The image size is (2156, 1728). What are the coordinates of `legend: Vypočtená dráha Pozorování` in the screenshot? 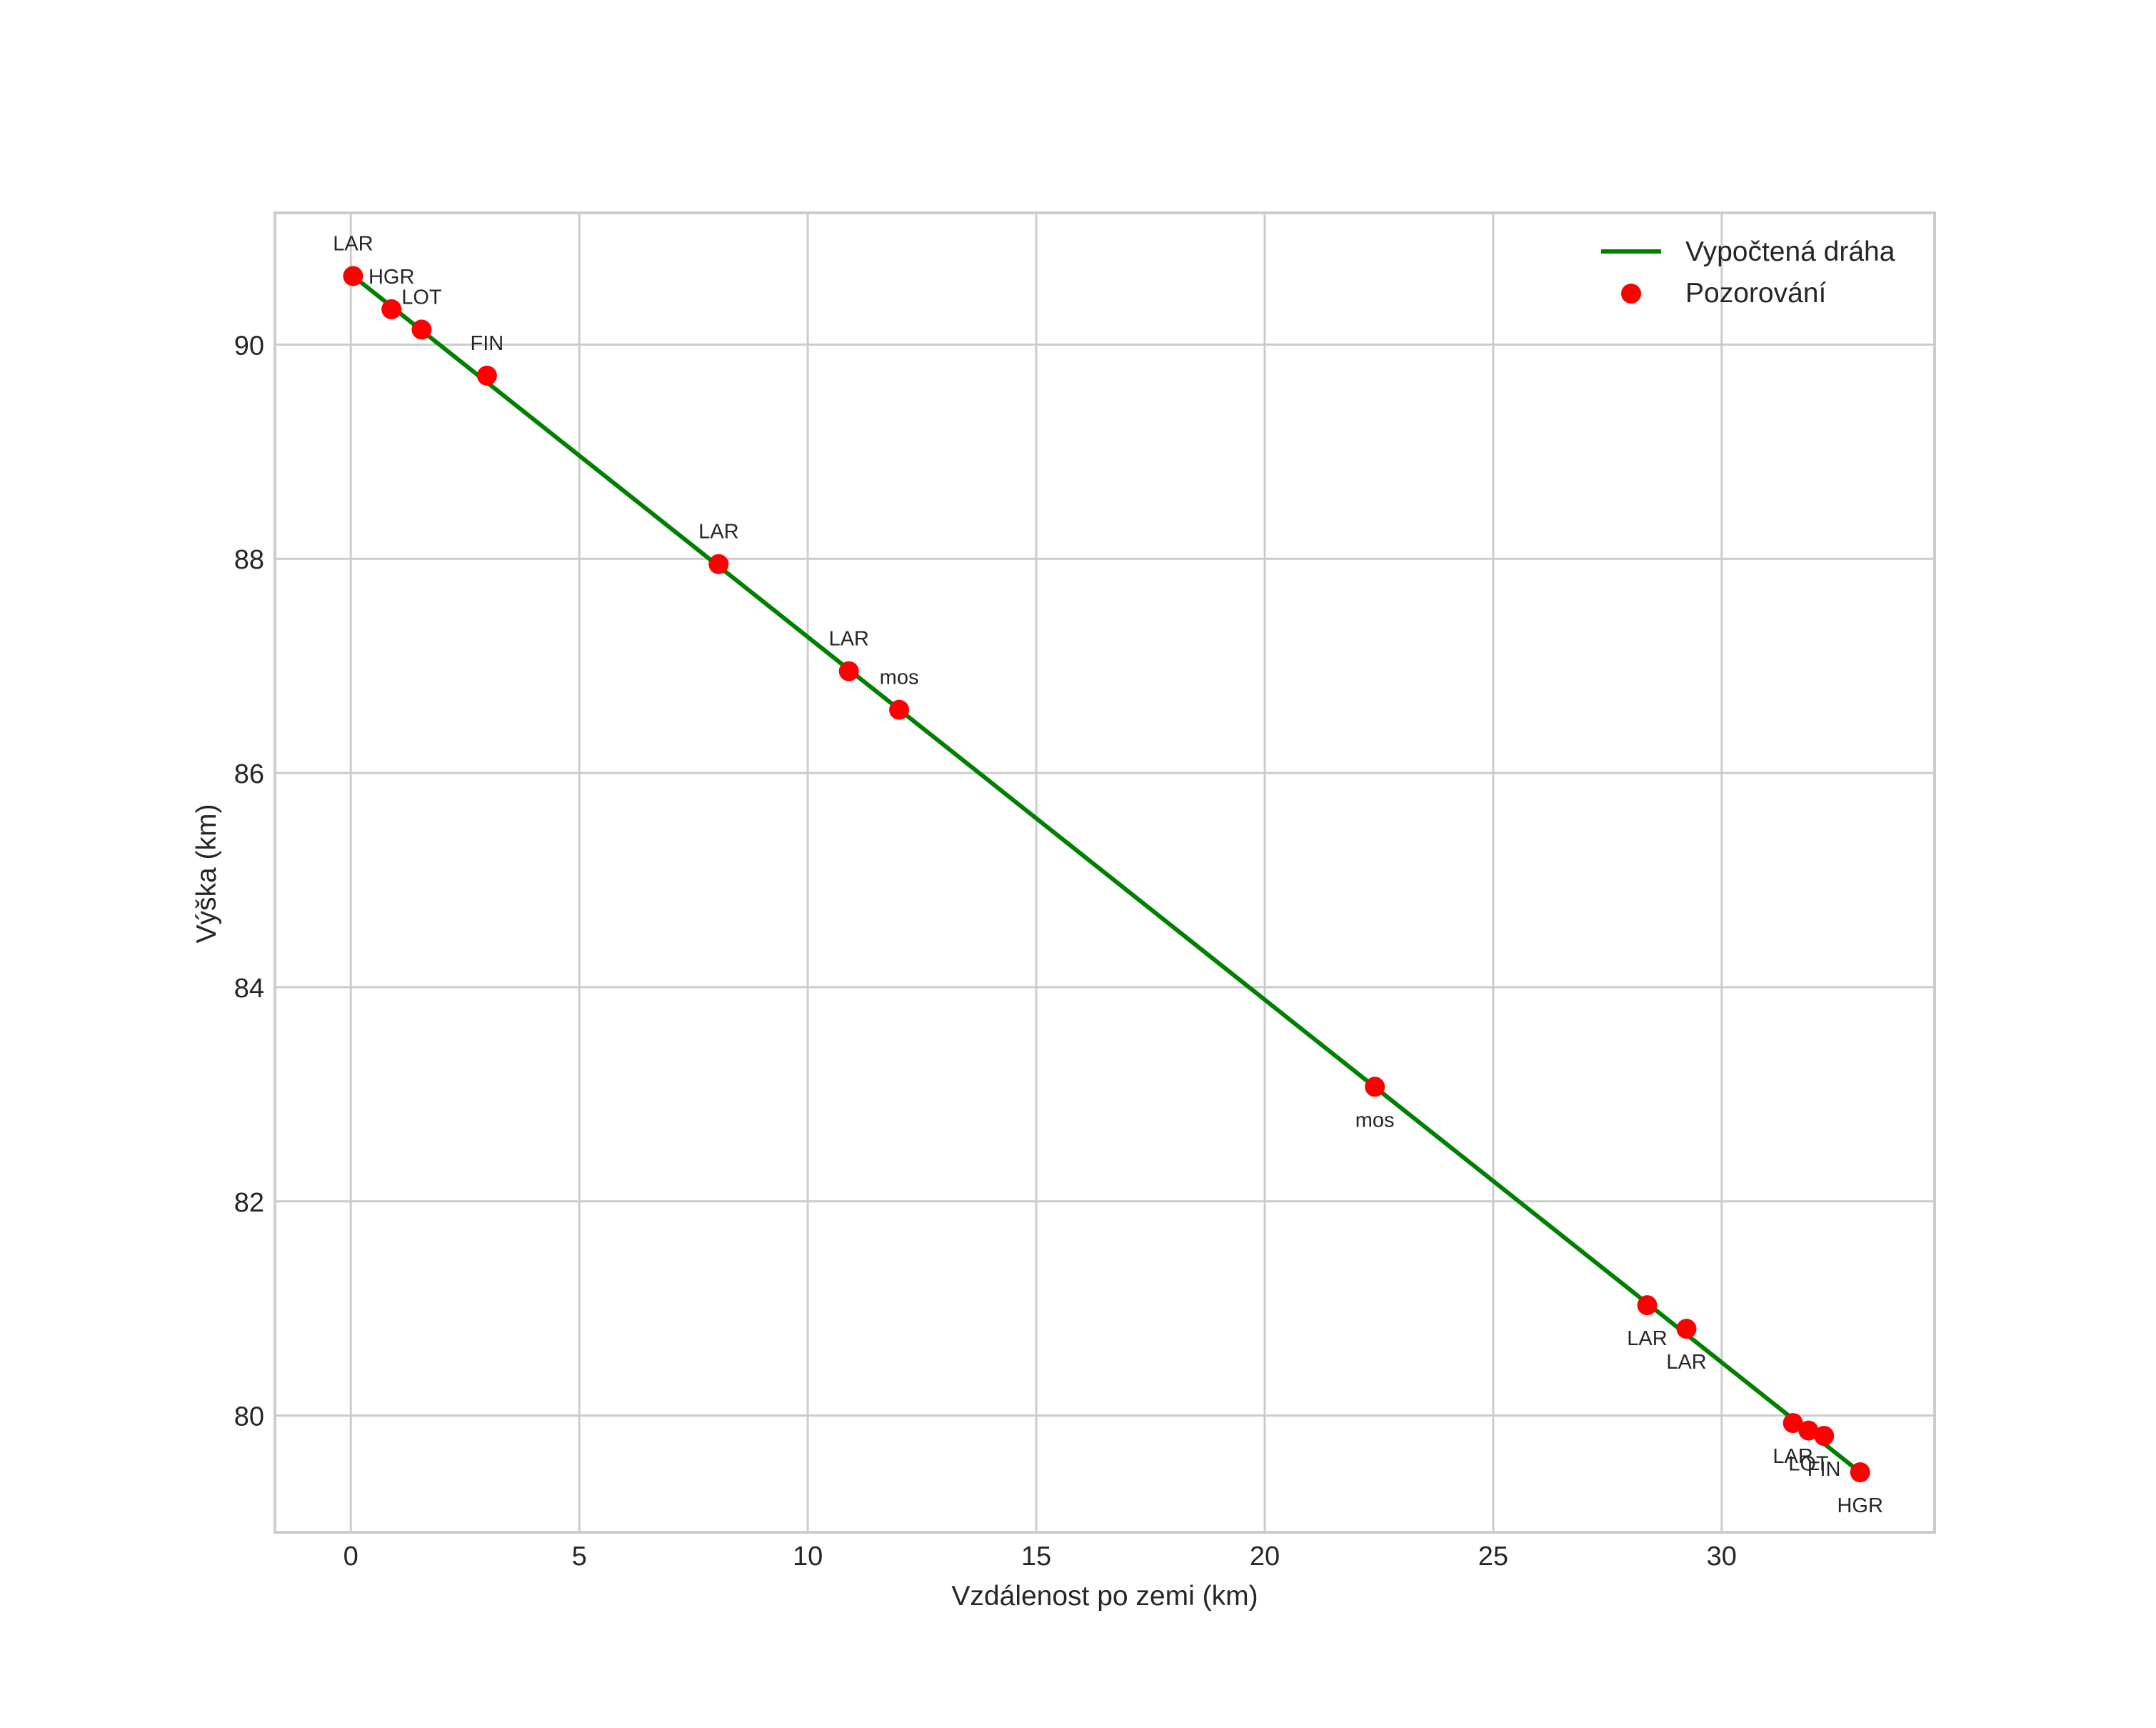 It's located at (1748, 272).